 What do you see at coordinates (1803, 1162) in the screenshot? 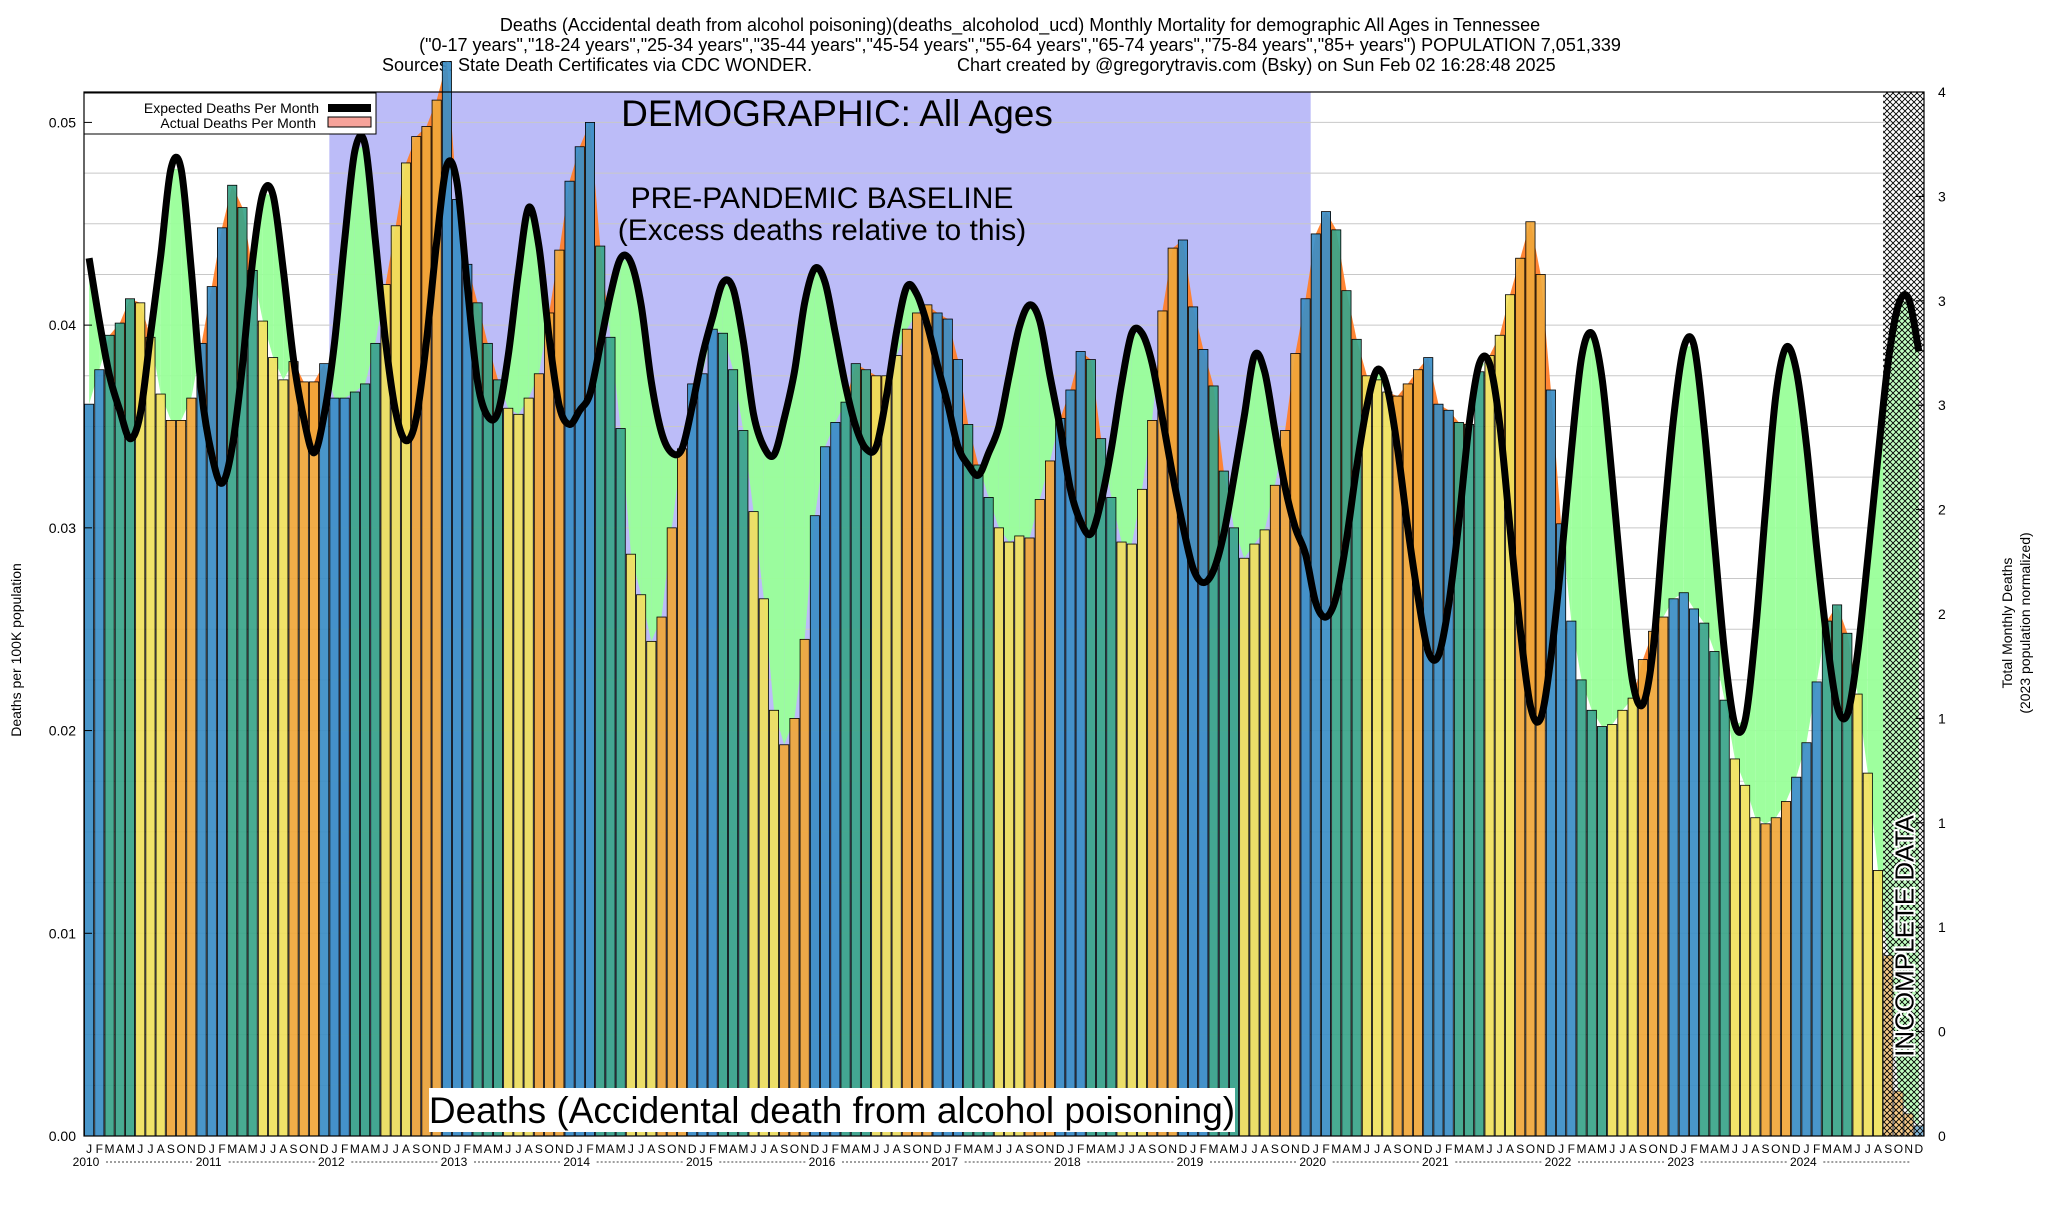
I see `year-label: 2024` at bounding box center [1803, 1162].